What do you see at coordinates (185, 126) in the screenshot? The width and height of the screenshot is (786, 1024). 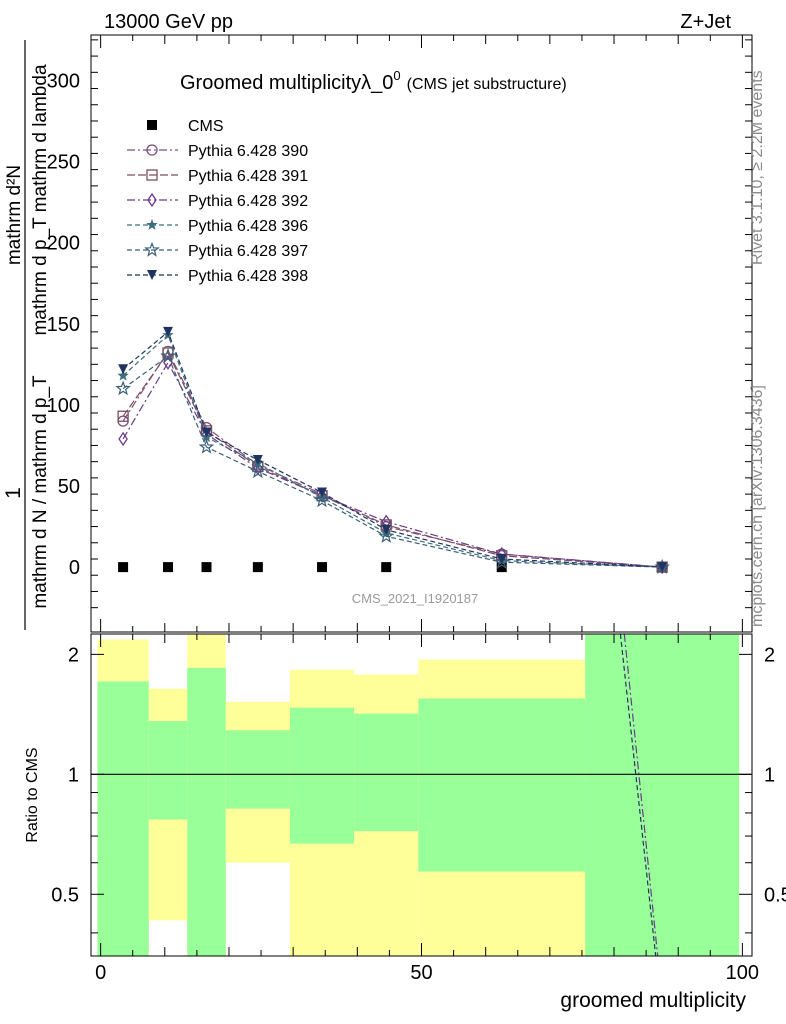 I see `legend-entry: CMS` at bounding box center [185, 126].